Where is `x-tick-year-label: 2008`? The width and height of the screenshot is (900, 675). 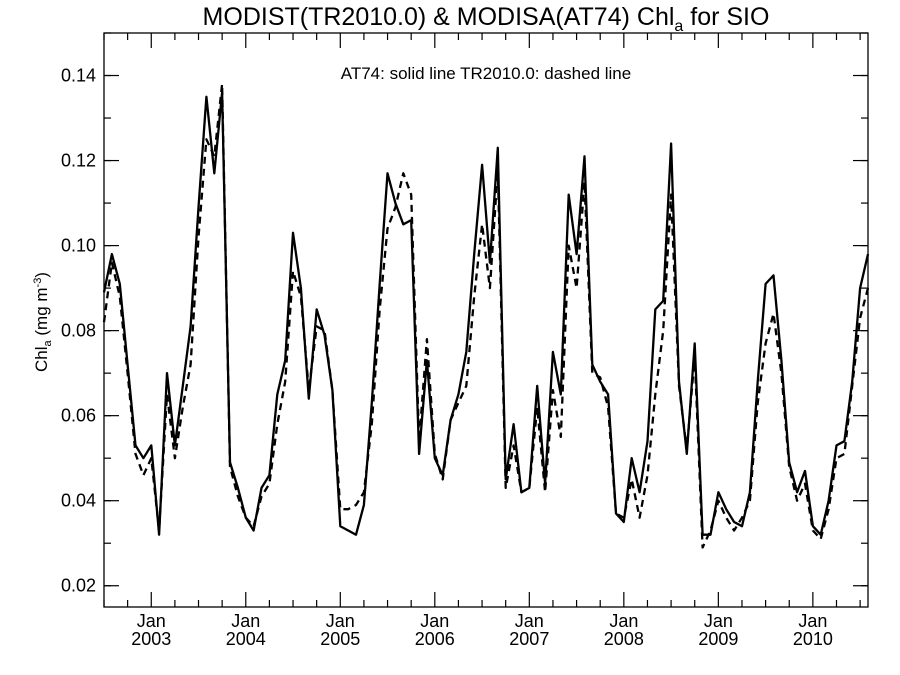 x-tick-year-label: 2008 is located at coordinates (624, 639).